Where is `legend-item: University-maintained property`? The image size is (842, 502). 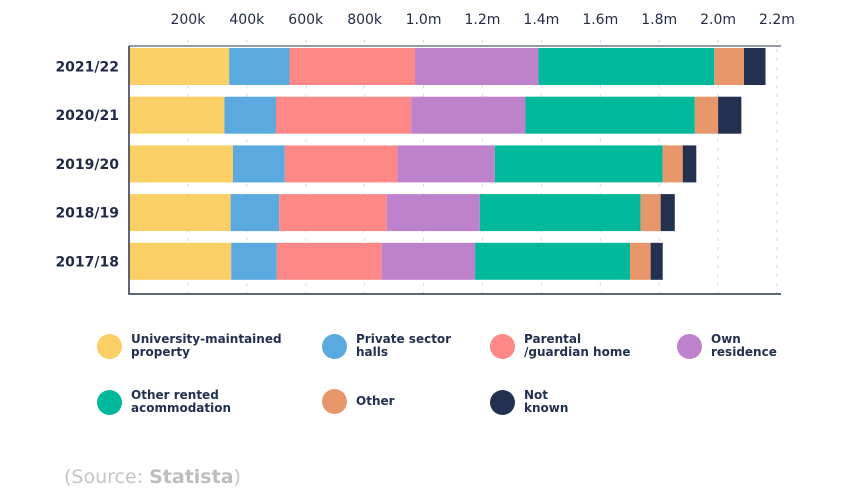 legend-item: University-maintained property is located at coordinates (199, 346).